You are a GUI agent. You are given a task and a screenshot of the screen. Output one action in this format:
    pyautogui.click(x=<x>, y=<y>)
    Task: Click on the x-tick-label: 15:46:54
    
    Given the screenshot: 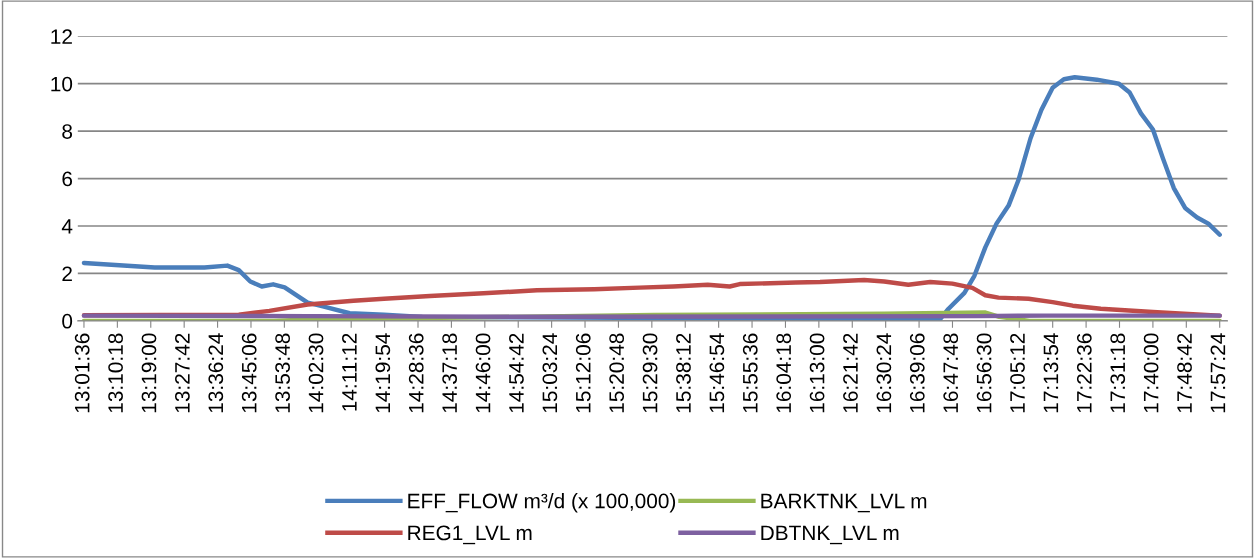 What is the action you would take?
    pyautogui.click(x=717, y=373)
    